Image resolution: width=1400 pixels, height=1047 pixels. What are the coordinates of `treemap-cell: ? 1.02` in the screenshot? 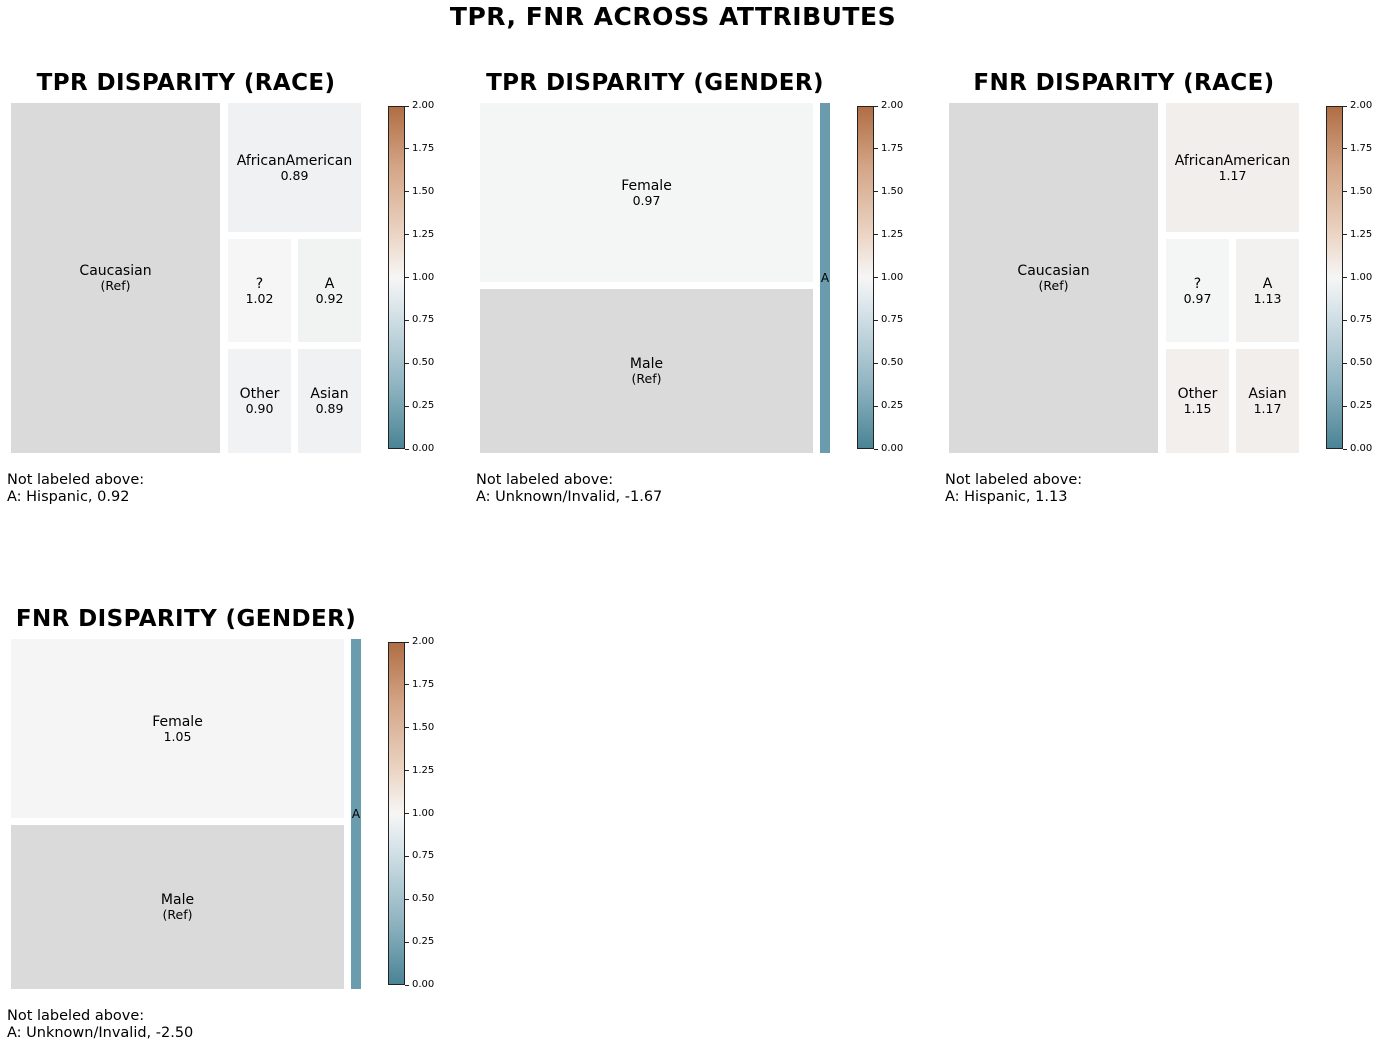 It's located at (259, 290).